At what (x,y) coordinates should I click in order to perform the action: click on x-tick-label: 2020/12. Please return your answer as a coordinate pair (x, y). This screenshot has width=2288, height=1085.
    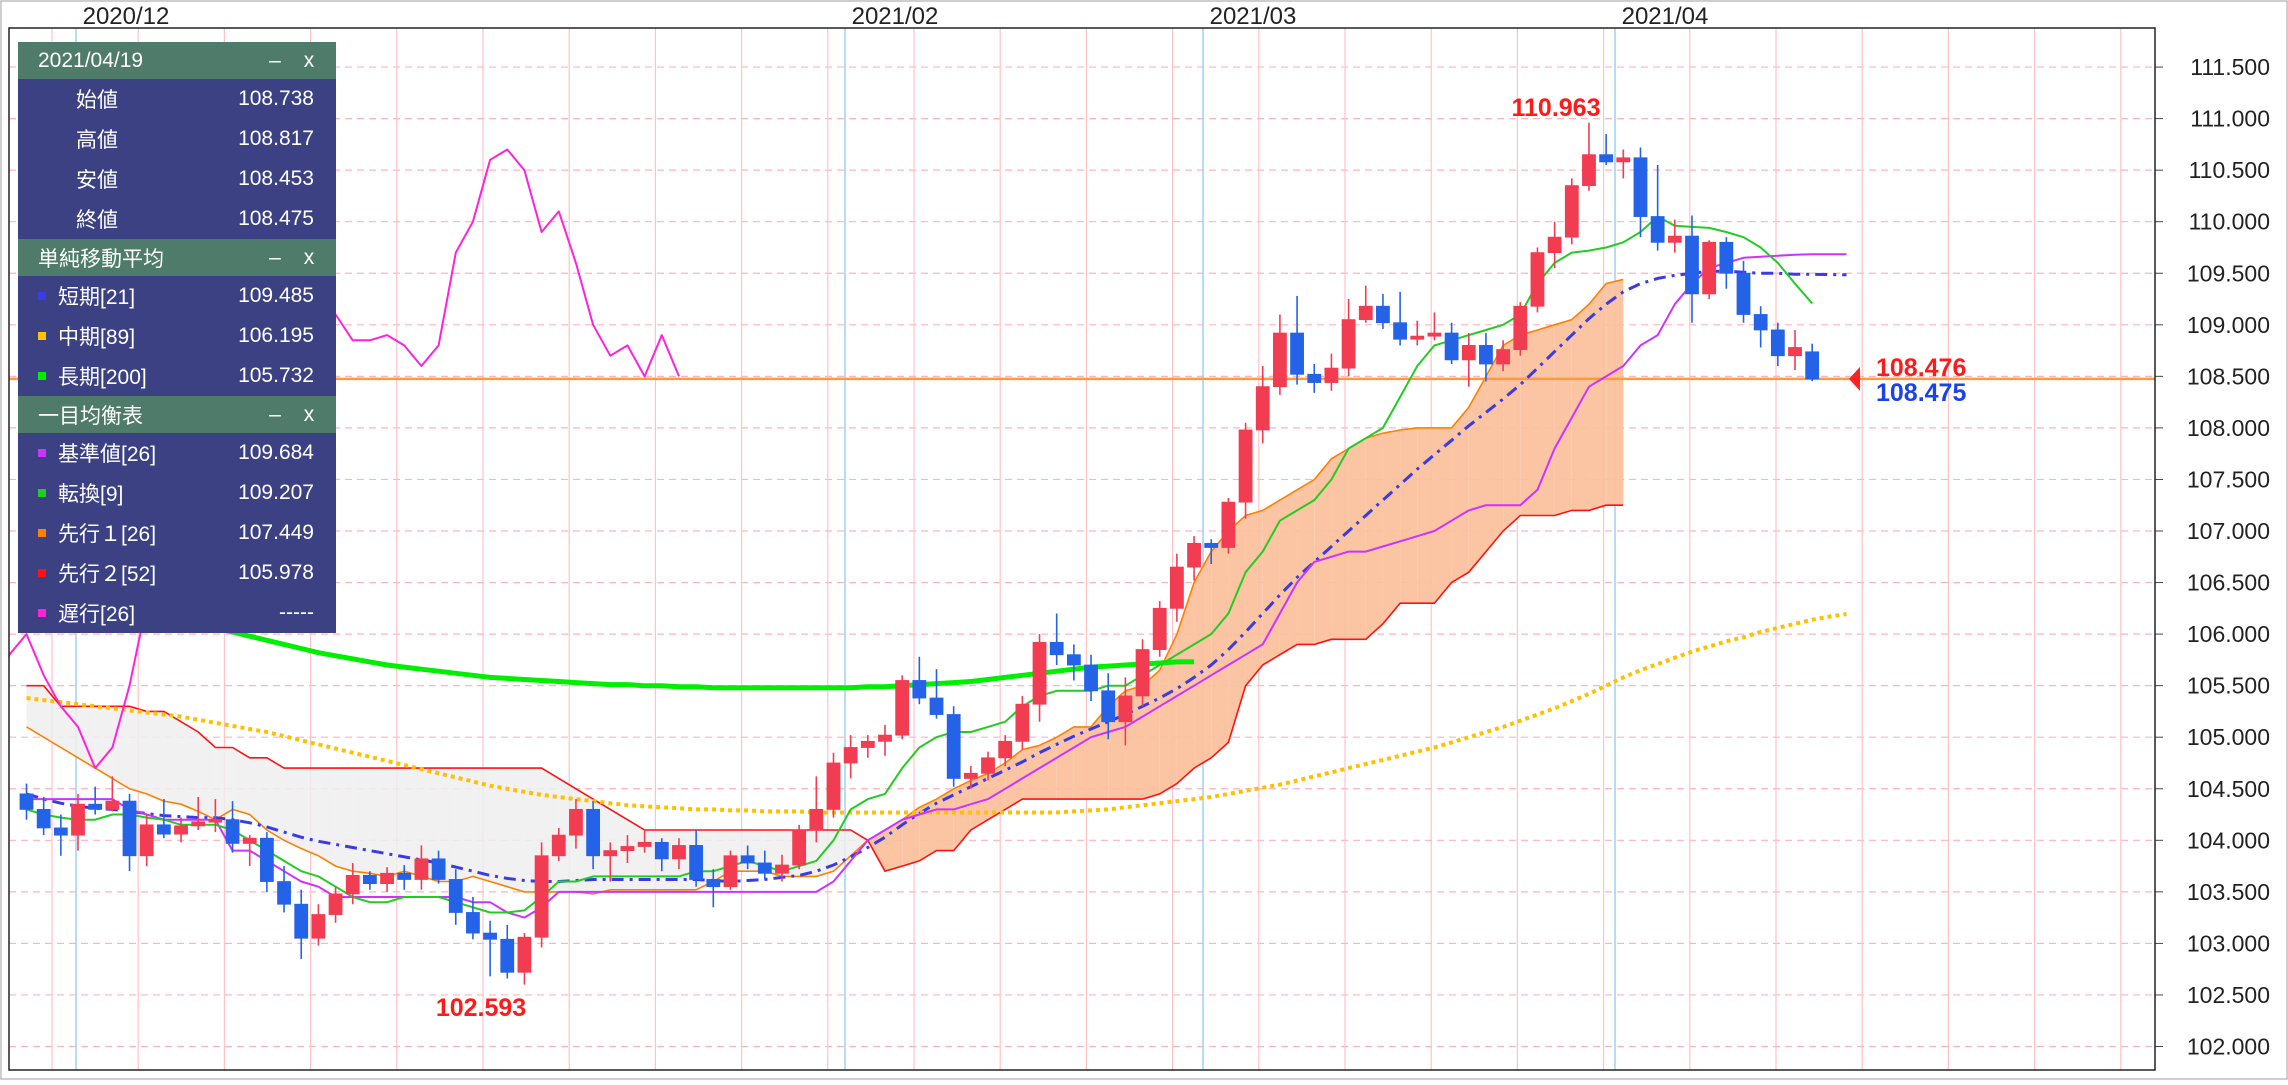
    Looking at the image, I should click on (126, 16).